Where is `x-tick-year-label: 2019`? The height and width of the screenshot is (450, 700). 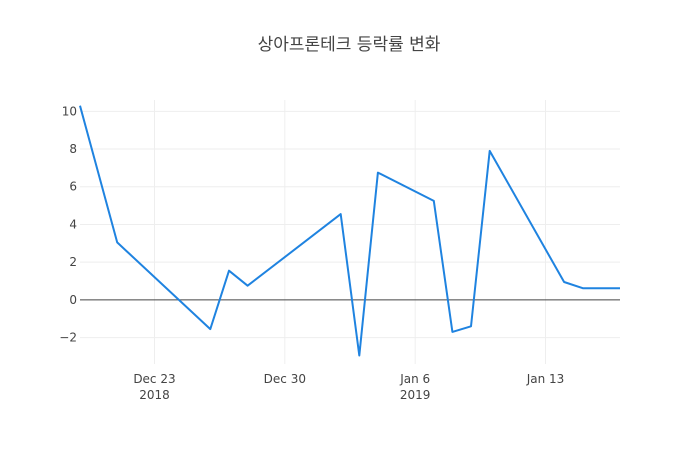
x-tick-year-label: 2019 is located at coordinates (415, 395).